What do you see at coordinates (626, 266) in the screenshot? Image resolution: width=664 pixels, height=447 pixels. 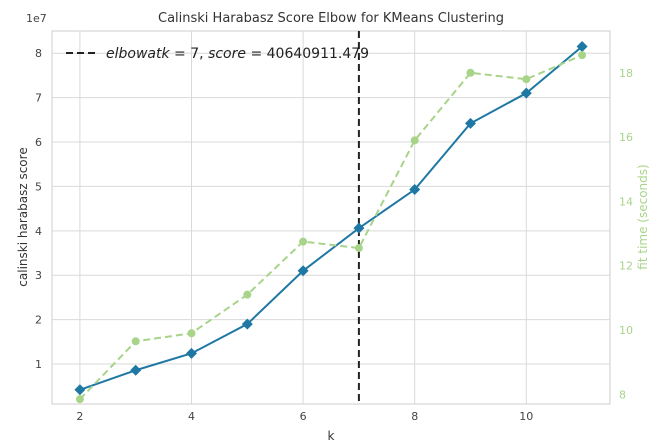 I see `y2-tick-label: 12` at bounding box center [626, 266].